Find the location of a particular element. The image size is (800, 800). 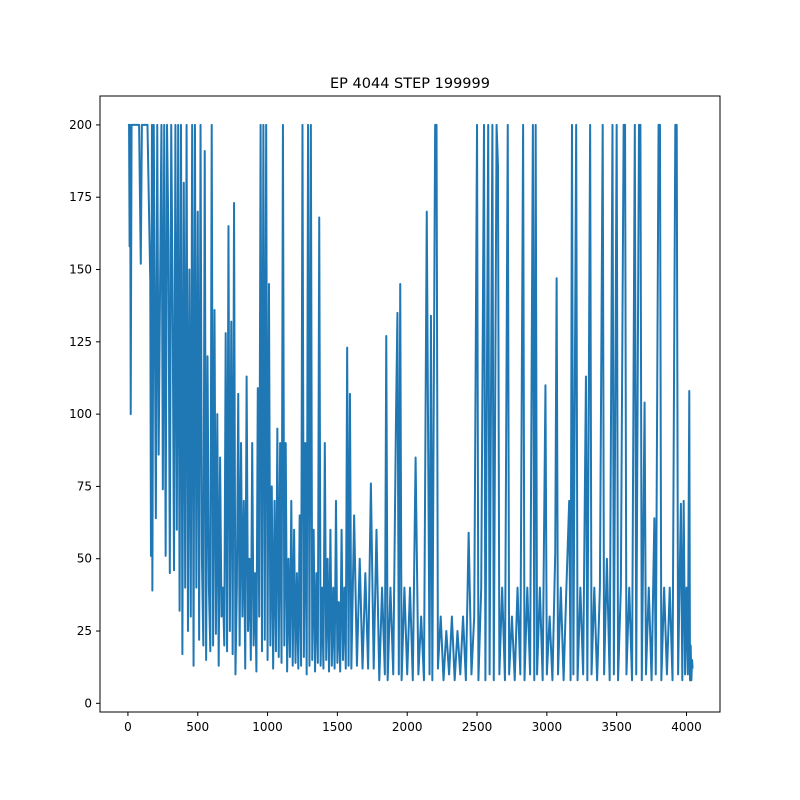

y-tick-label: 25 is located at coordinates (84, 631).